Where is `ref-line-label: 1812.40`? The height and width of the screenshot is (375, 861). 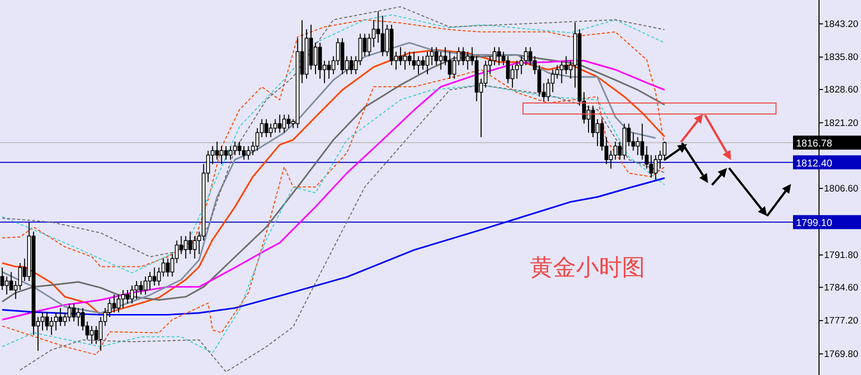 ref-line-label: 1812.40 is located at coordinates (814, 164).